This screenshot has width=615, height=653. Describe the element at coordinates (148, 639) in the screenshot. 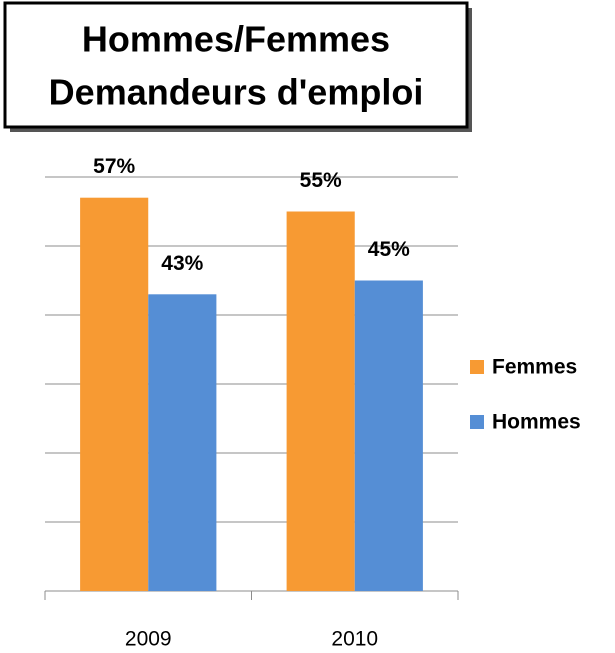

I see `x-tick-label: 2009` at that location.